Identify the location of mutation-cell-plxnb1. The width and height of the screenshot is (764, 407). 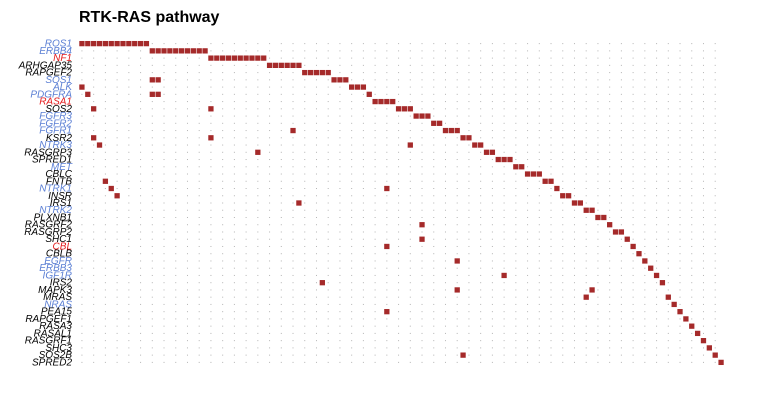
(598, 217).